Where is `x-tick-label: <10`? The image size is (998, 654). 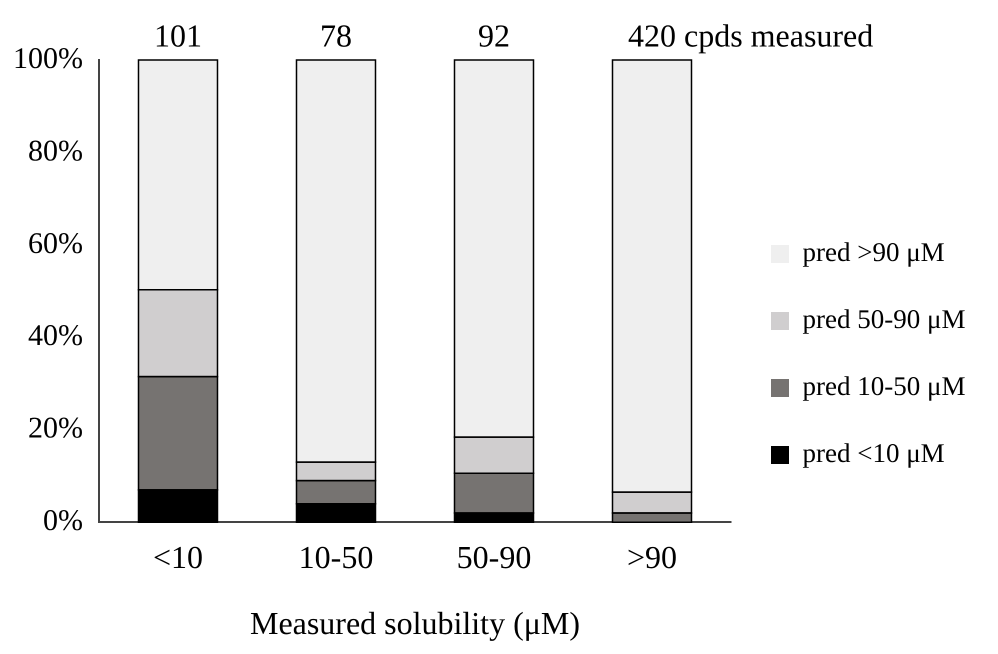 x-tick-label: <10 is located at coordinates (178, 556).